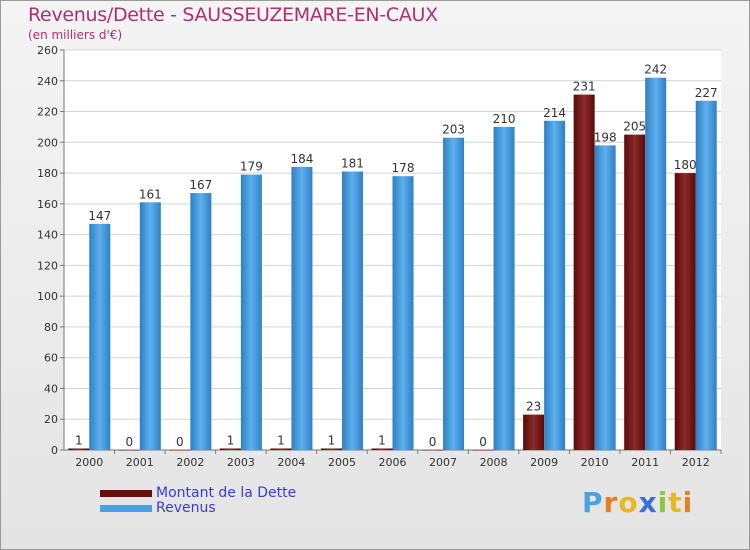  Describe the element at coordinates (126, 508) in the screenshot. I see `legend-swatch-revenus` at that location.